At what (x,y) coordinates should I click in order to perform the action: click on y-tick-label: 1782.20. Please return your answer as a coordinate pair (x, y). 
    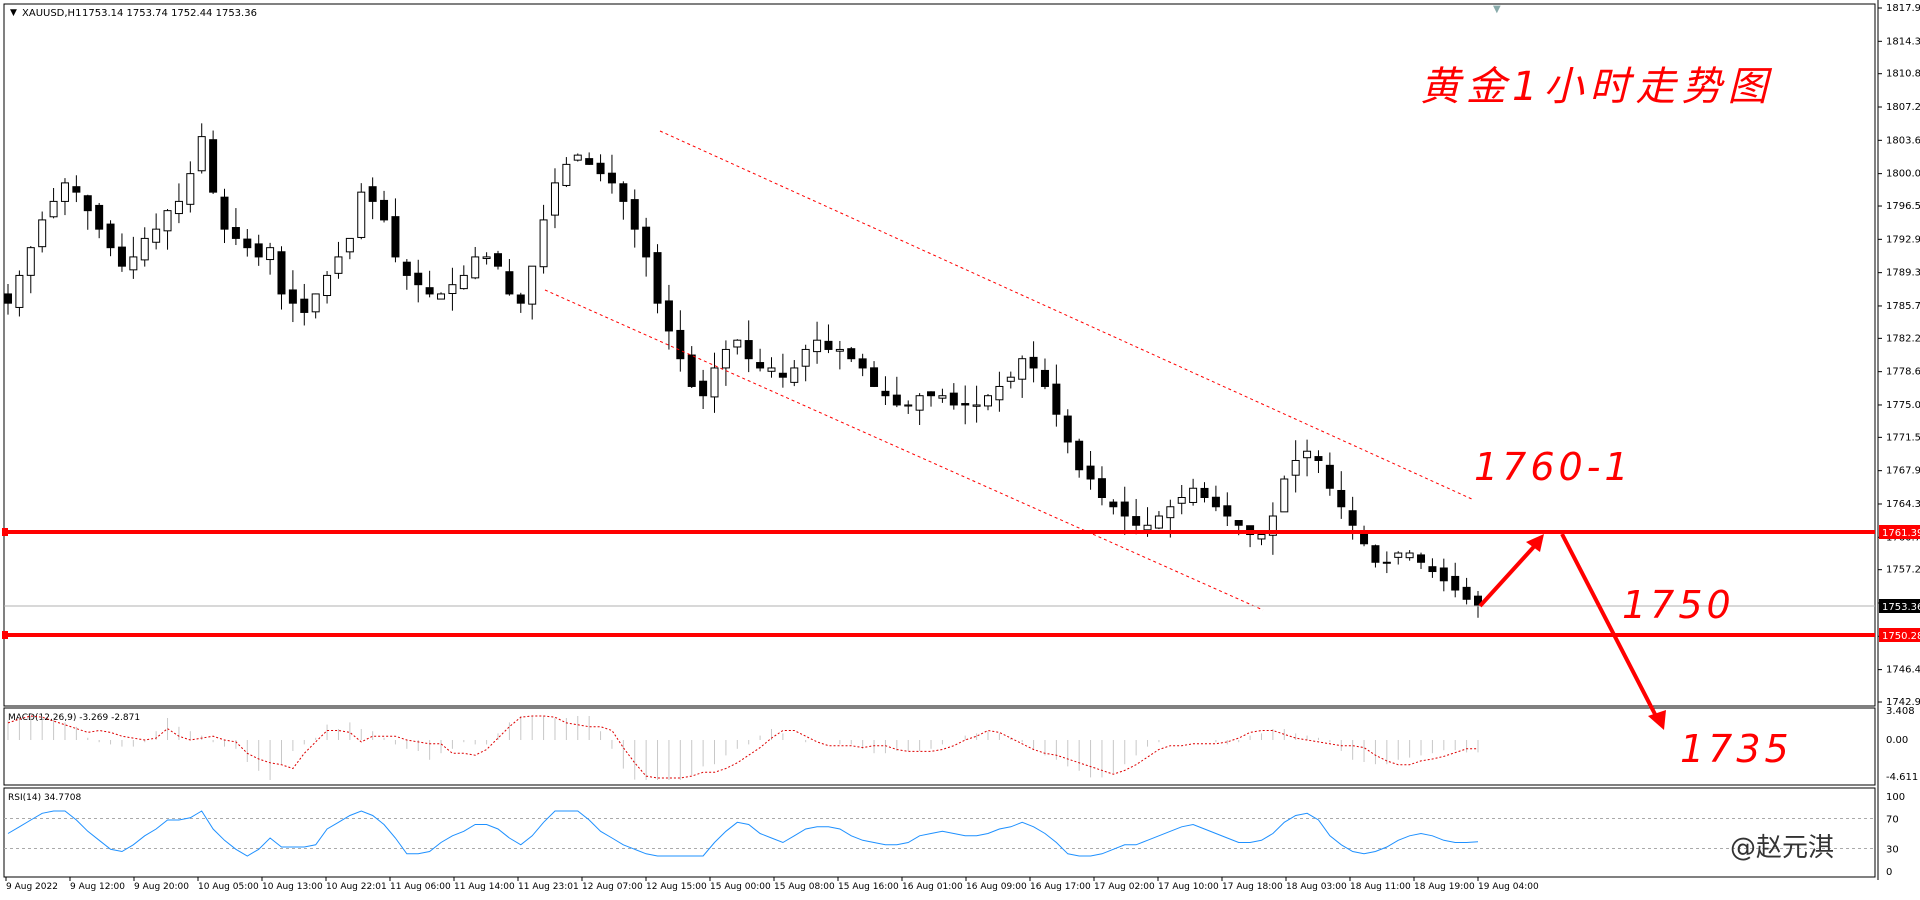
    Looking at the image, I should click on (1903, 338).